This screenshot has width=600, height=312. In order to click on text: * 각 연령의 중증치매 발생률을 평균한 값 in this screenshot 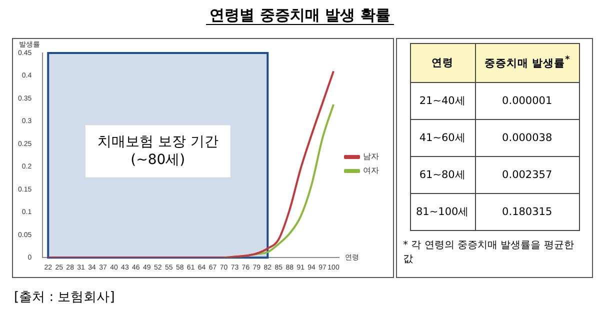, I will do `click(489, 252)`.